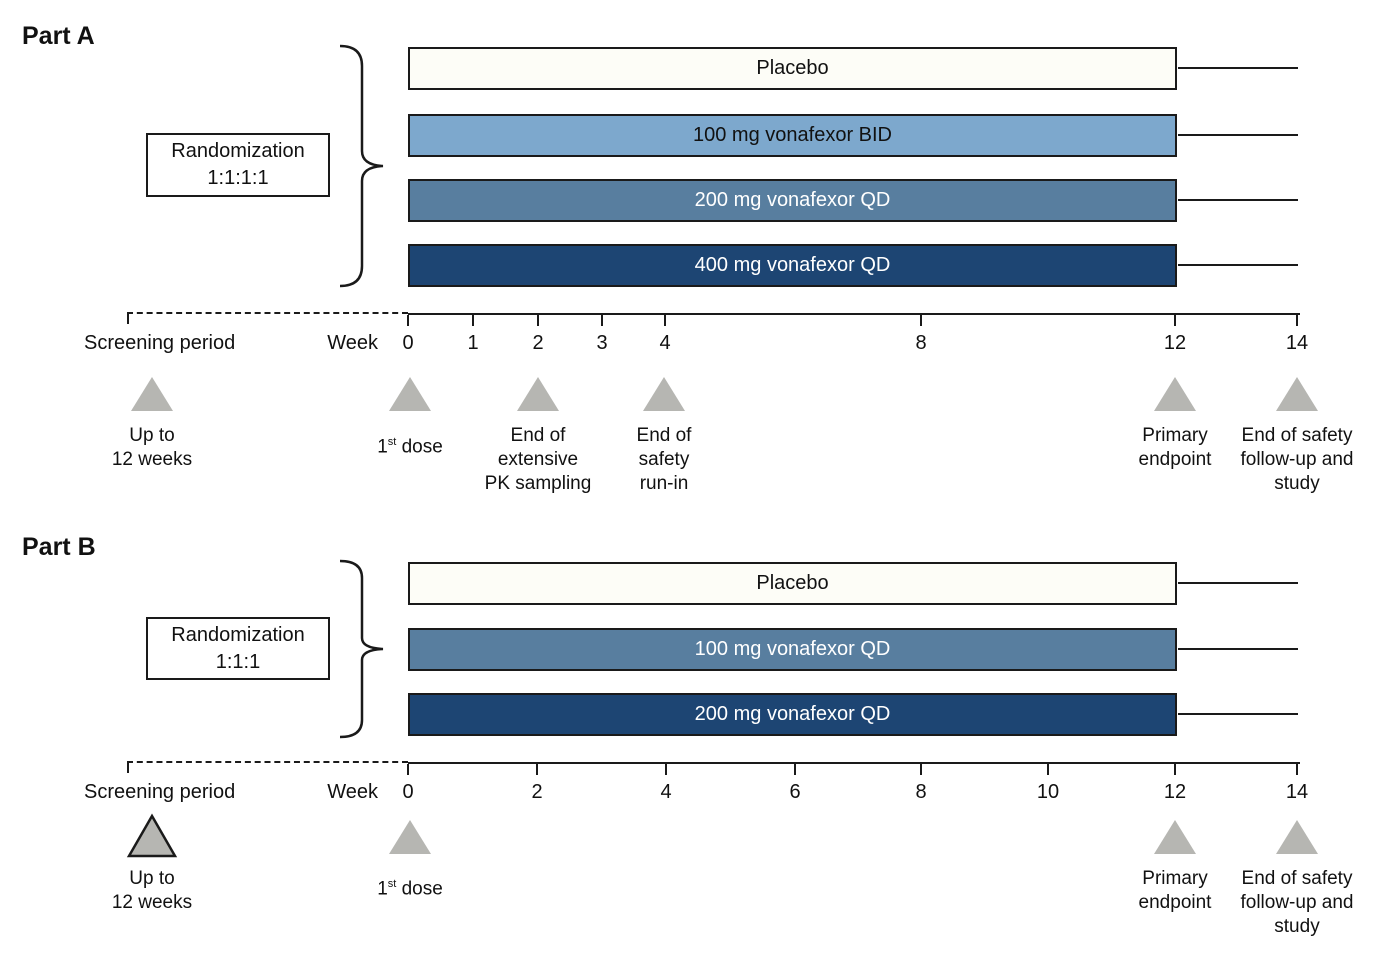 This screenshot has width=1396, height=962. I want to click on part-b-first-dose-triangle-icon, so click(410, 837).